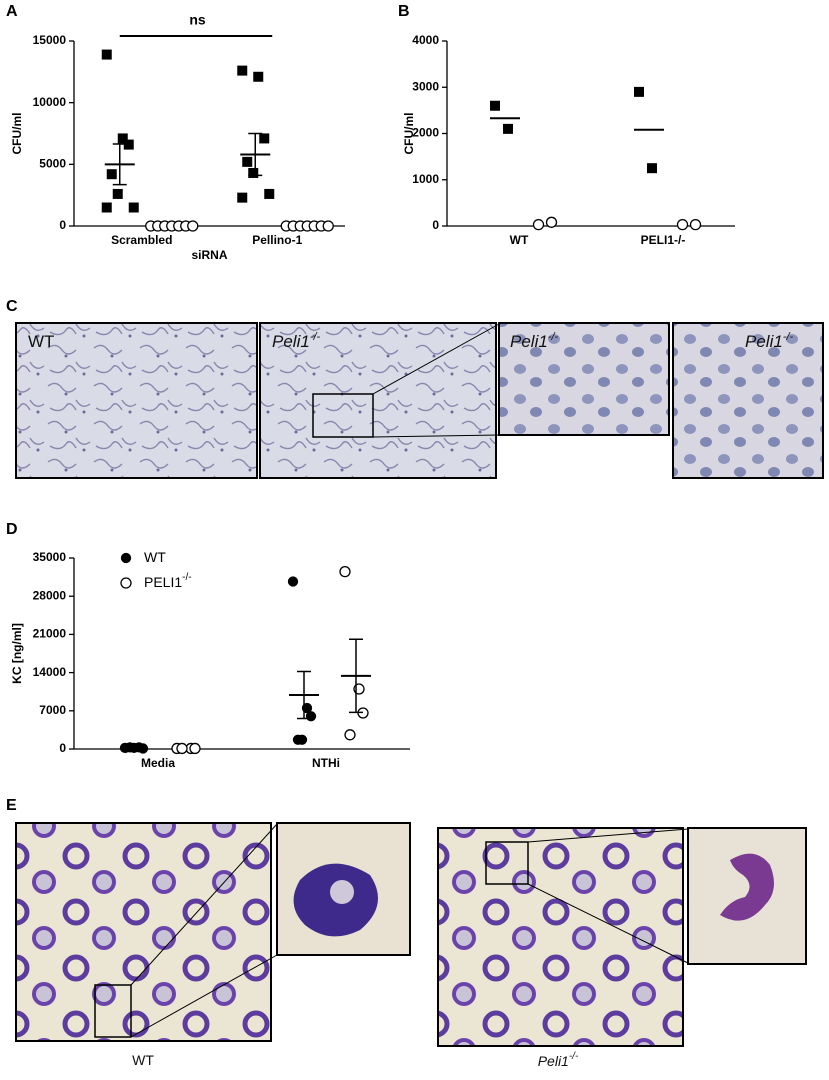  I want to click on y-tick-label: 4000, so click(425, 40).